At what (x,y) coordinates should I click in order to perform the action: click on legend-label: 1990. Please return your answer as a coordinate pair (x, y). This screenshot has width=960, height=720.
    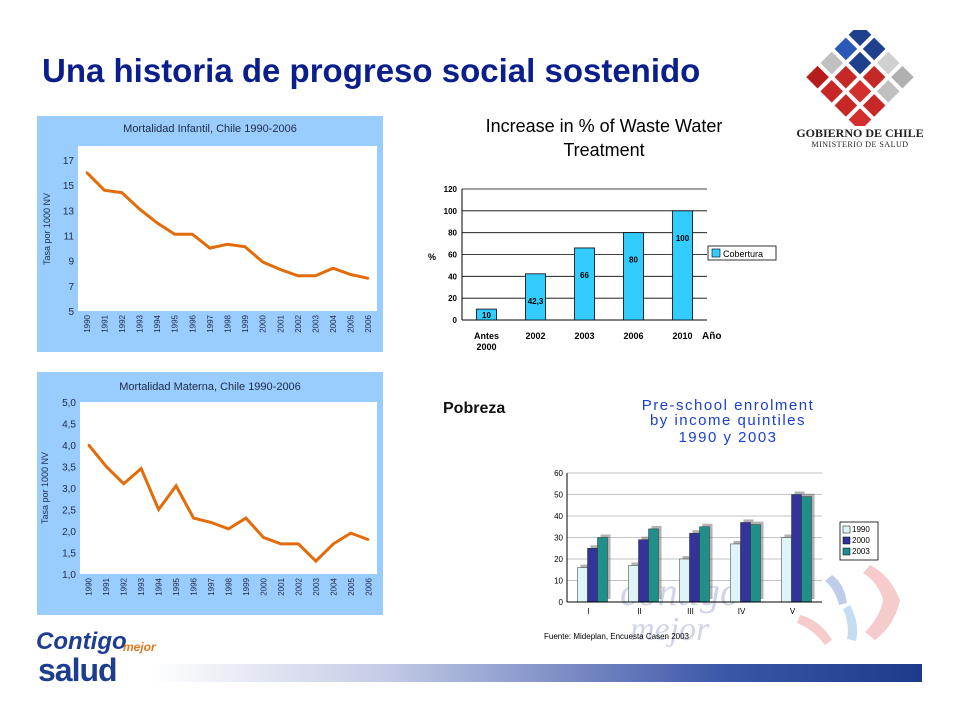
    Looking at the image, I should click on (861, 529).